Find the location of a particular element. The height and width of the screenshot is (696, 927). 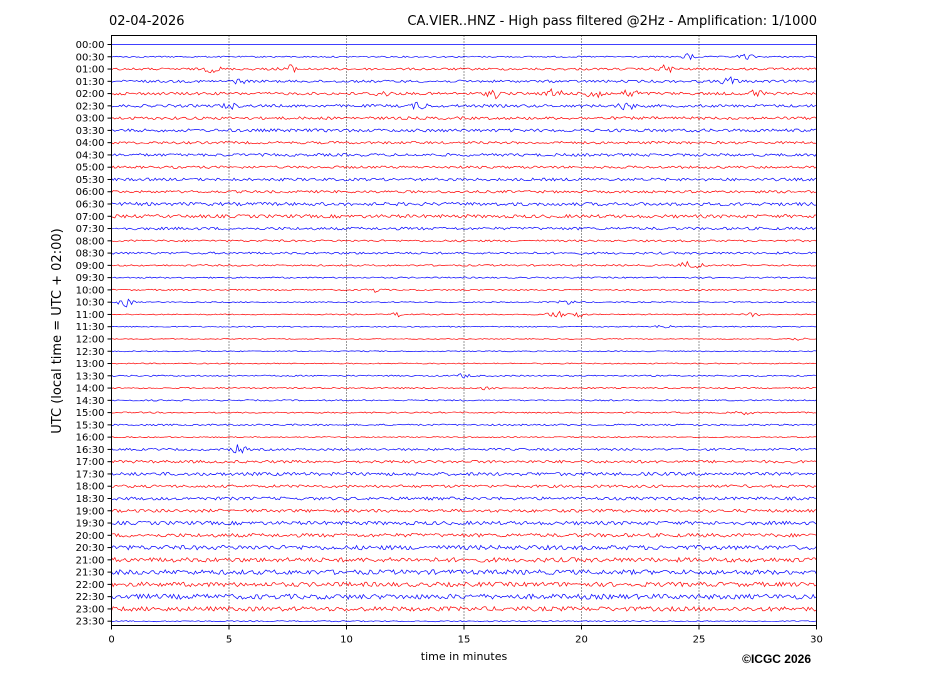

y-tick-label: 00:30 is located at coordinates (90, 57).